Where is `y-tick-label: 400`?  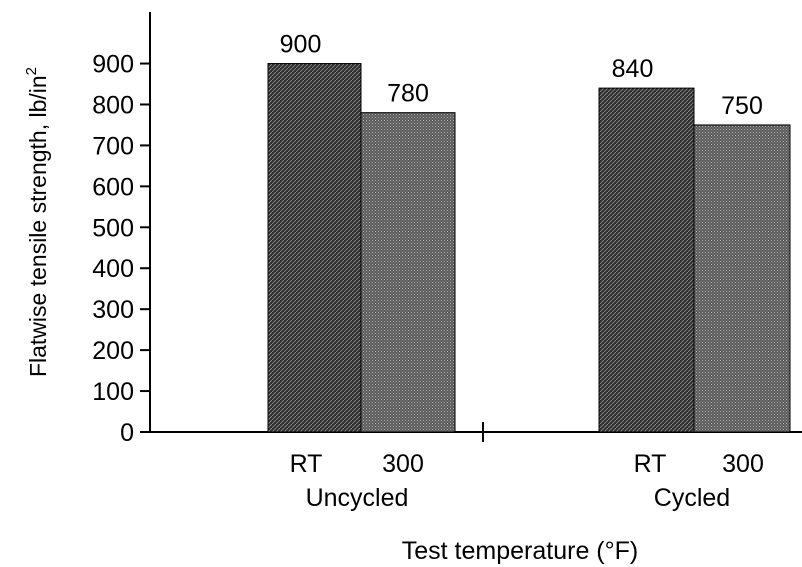
y-tick-label: 400 is located at coordinates (113, 269).